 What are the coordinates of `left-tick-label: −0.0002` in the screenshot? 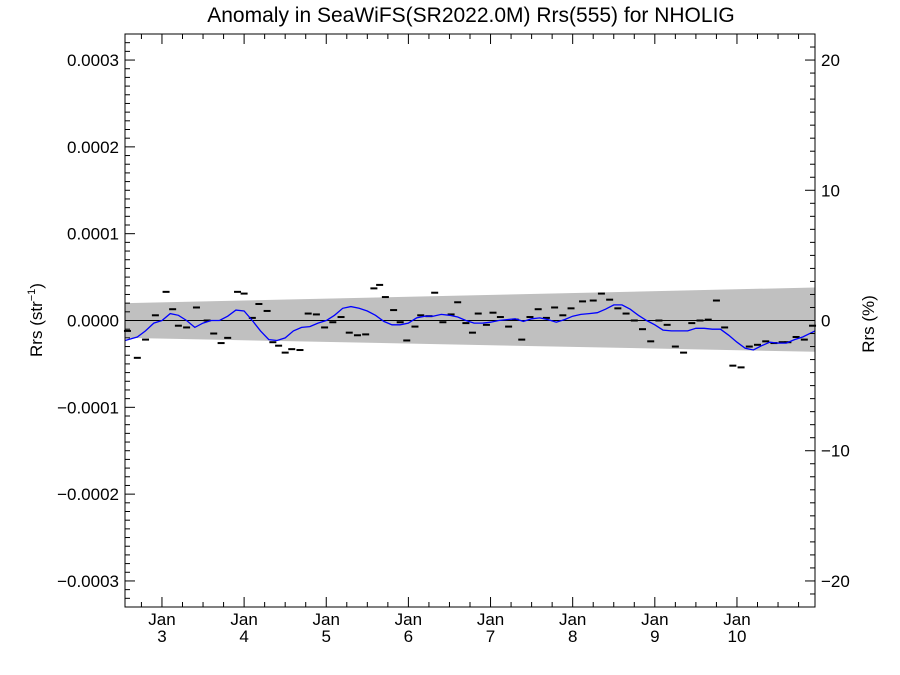 It's located at (88, 494).